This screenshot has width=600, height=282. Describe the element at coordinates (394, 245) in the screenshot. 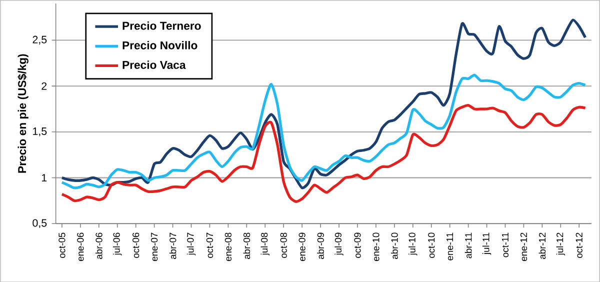

I see `x-tick-label: abr-10` at that location.